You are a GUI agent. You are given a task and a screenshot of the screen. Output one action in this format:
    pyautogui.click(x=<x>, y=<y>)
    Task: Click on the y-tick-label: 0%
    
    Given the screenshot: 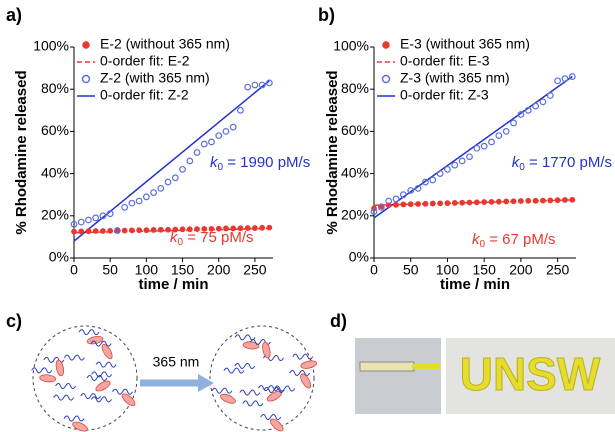 What is the action you would take?
    pyautogui.click(x=359, y=257)
    